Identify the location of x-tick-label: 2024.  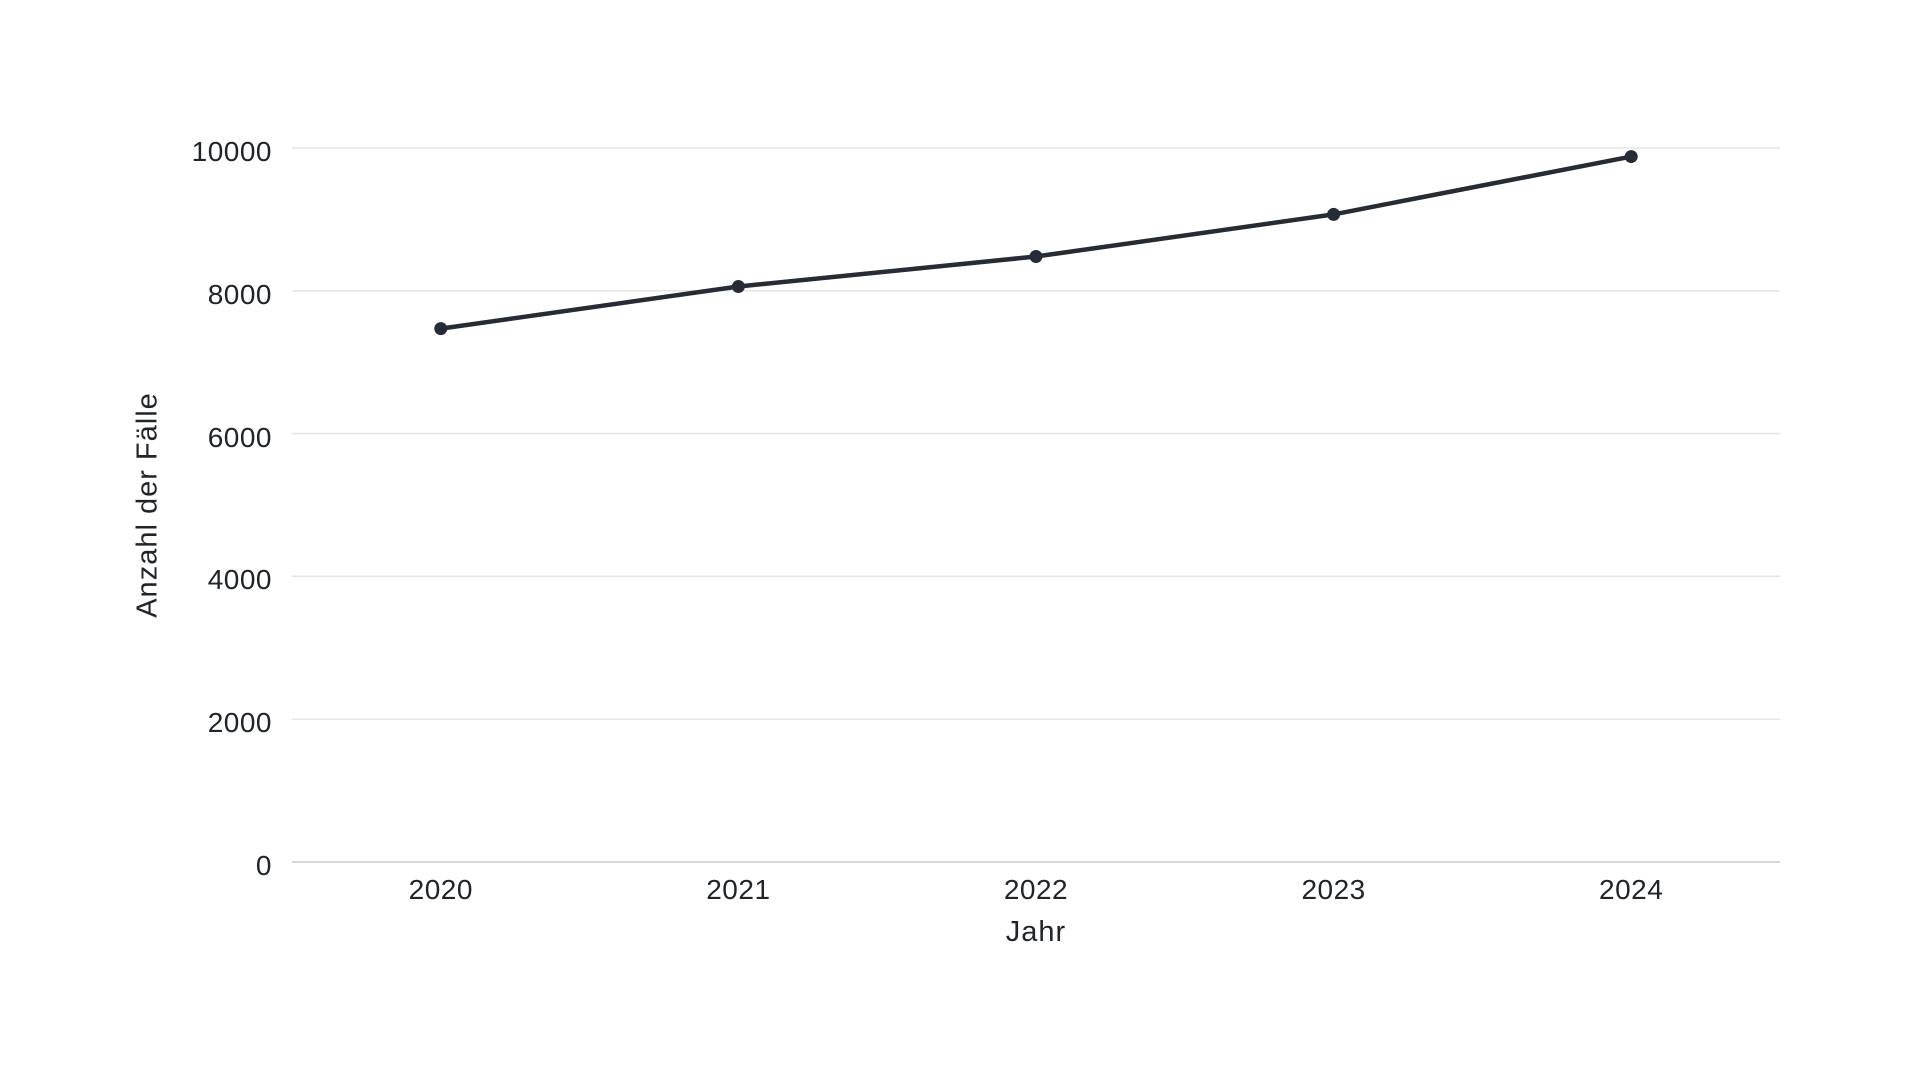
(1631, 889).